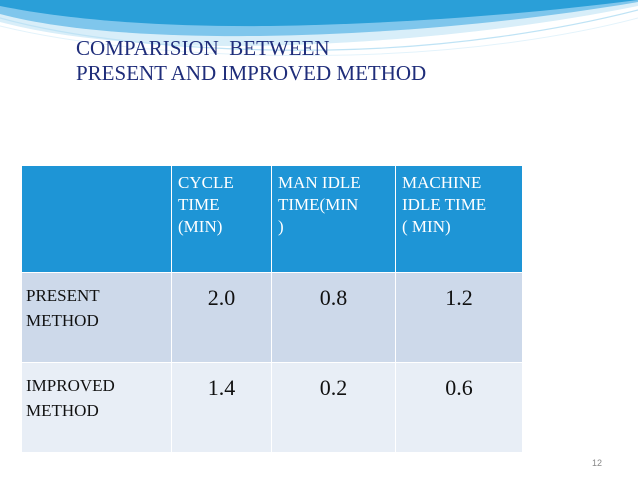 The image size is (638, 478). Describe the element at coordinates (221, 407) in the screenshot. I see `value-cell: 1.4` at that location.